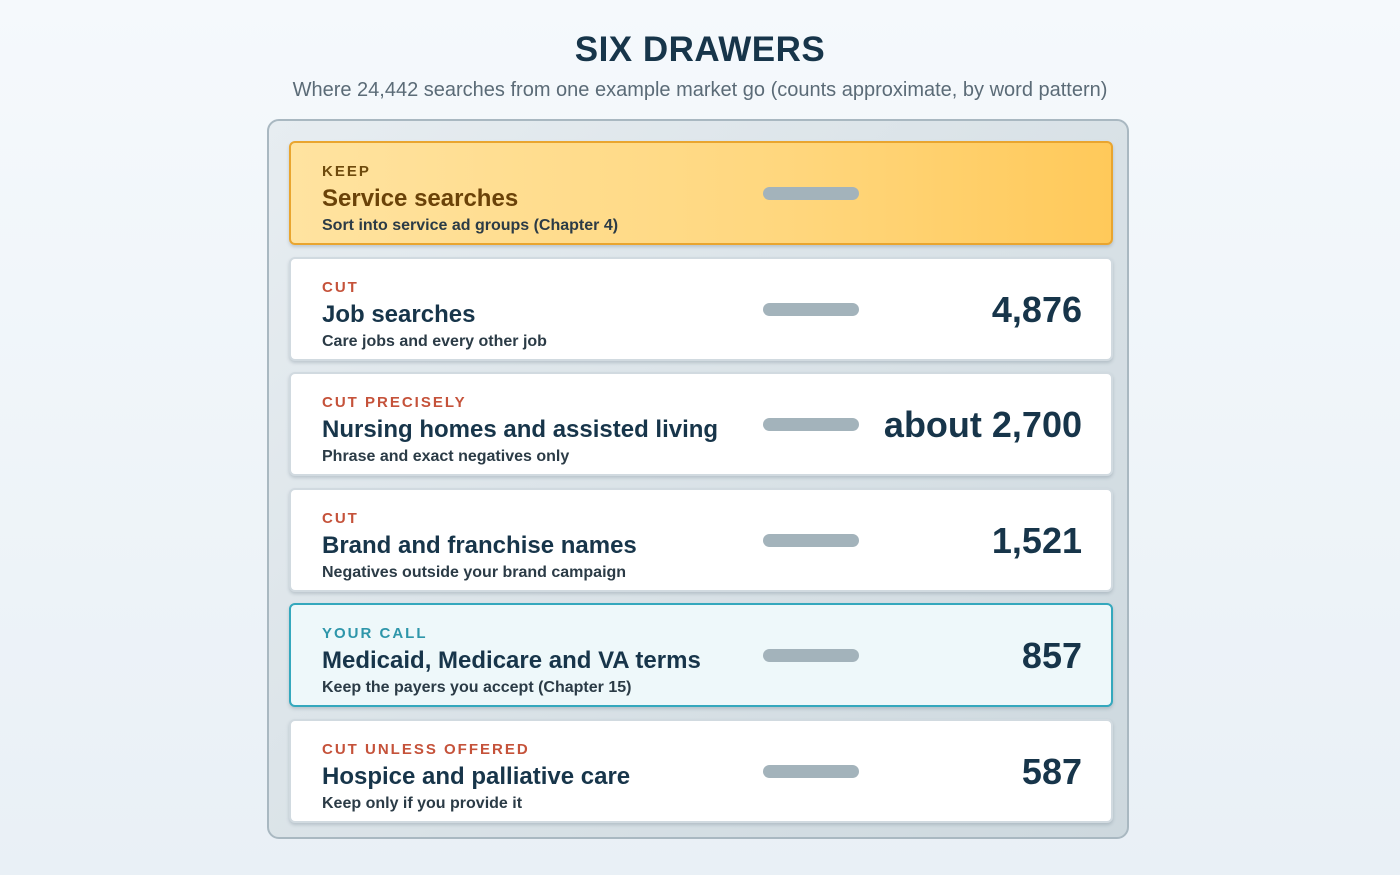 The height and width of the screenshot is (875, 1400). I want to click on drawer-note: Phrase and exact negatives only, so click(446, 457).